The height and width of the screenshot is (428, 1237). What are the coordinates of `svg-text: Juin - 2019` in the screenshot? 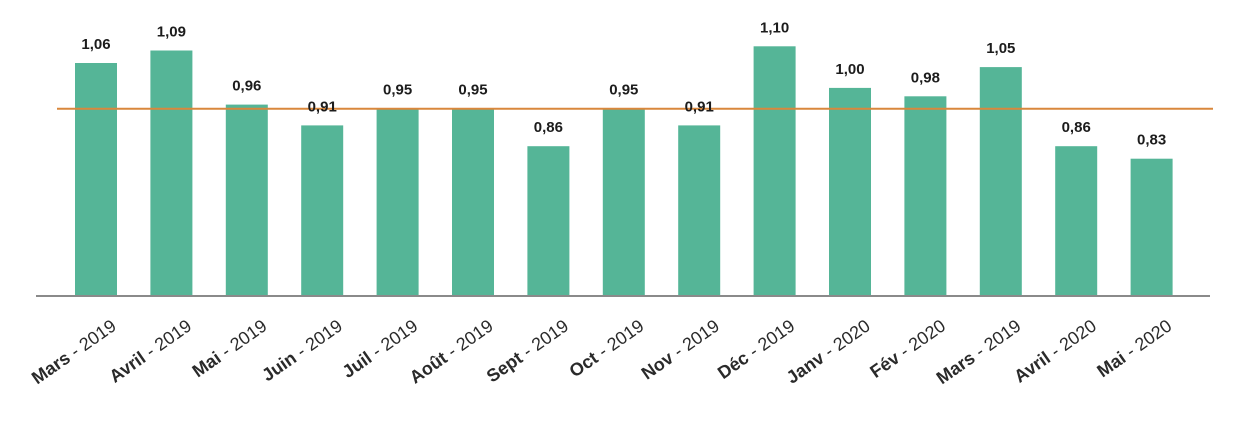 It's located at (302, 350).